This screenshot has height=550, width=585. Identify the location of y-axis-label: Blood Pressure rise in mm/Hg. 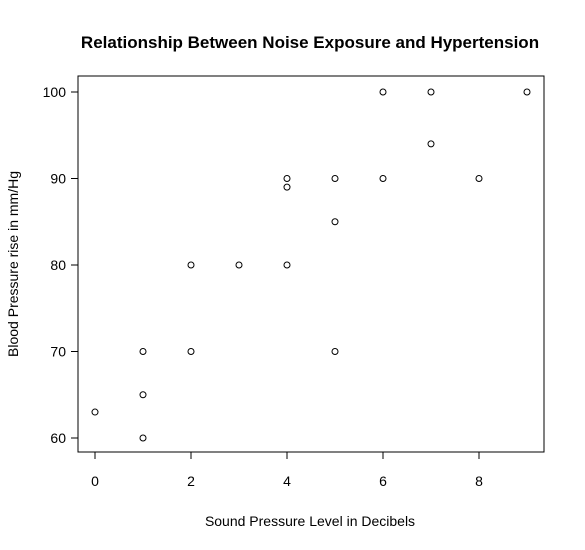
(13, 264).